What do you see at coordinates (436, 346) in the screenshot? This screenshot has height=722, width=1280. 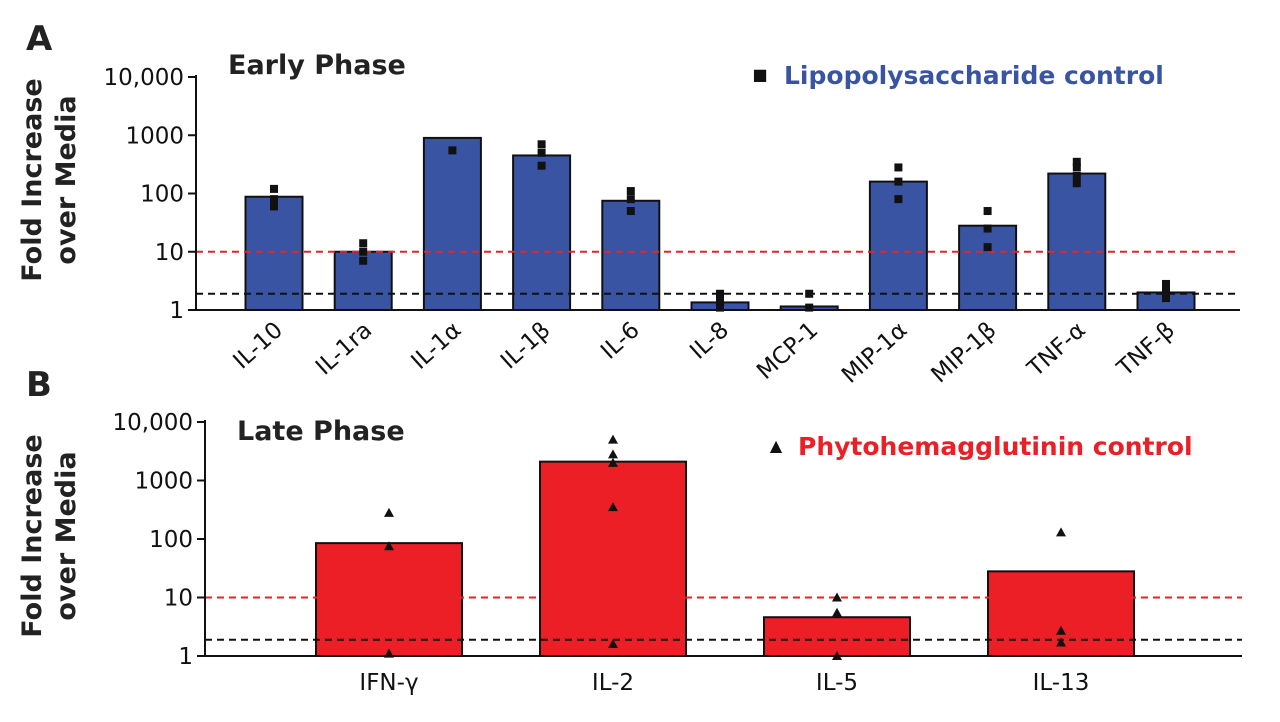 I see `x-tick-label: IL-1α` at bounding box center [436, 346].